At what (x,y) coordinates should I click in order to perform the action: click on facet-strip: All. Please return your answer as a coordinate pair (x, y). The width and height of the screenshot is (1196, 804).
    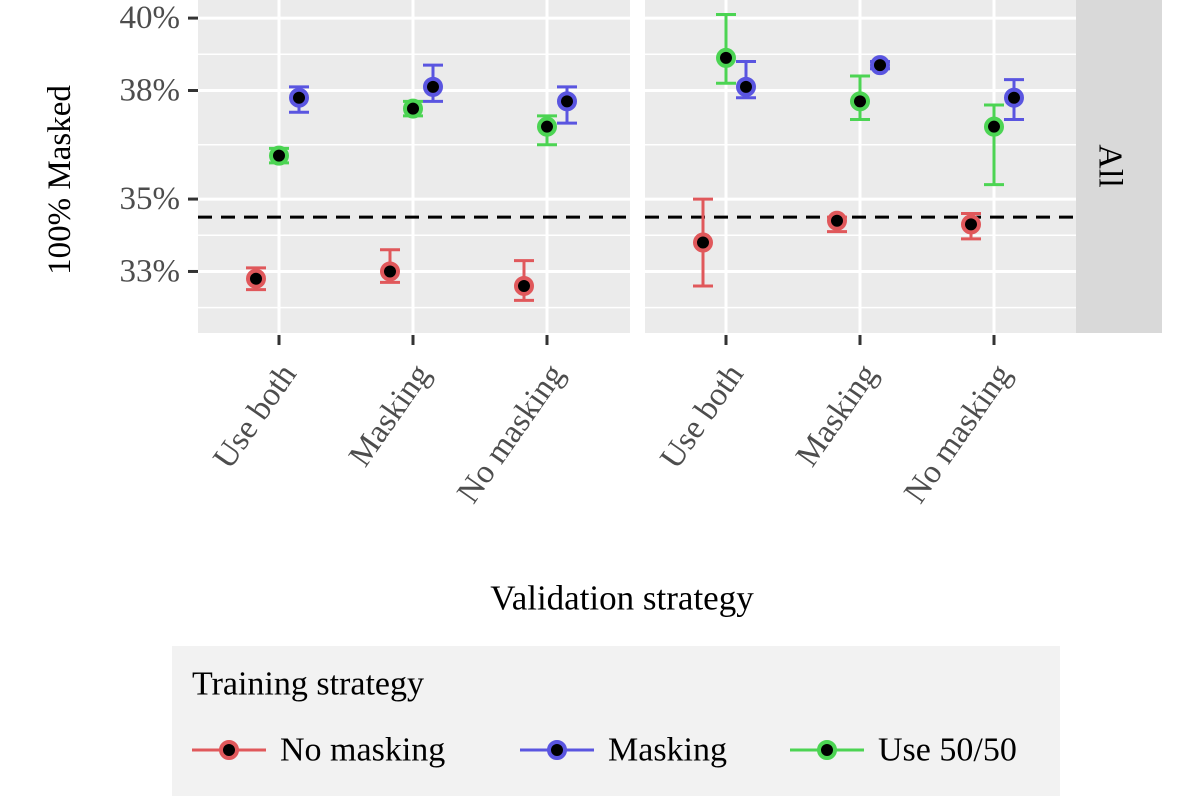
    Looking at the image, I should click on (1119, 166).